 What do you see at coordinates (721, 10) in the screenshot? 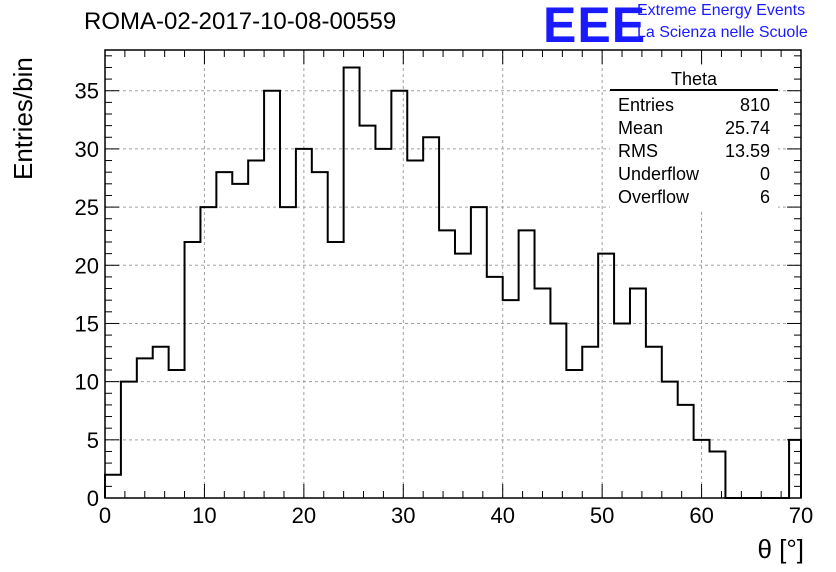
I see `logo-subtitle-1: Extreme Energy Events` at bounding box center [721, 10].